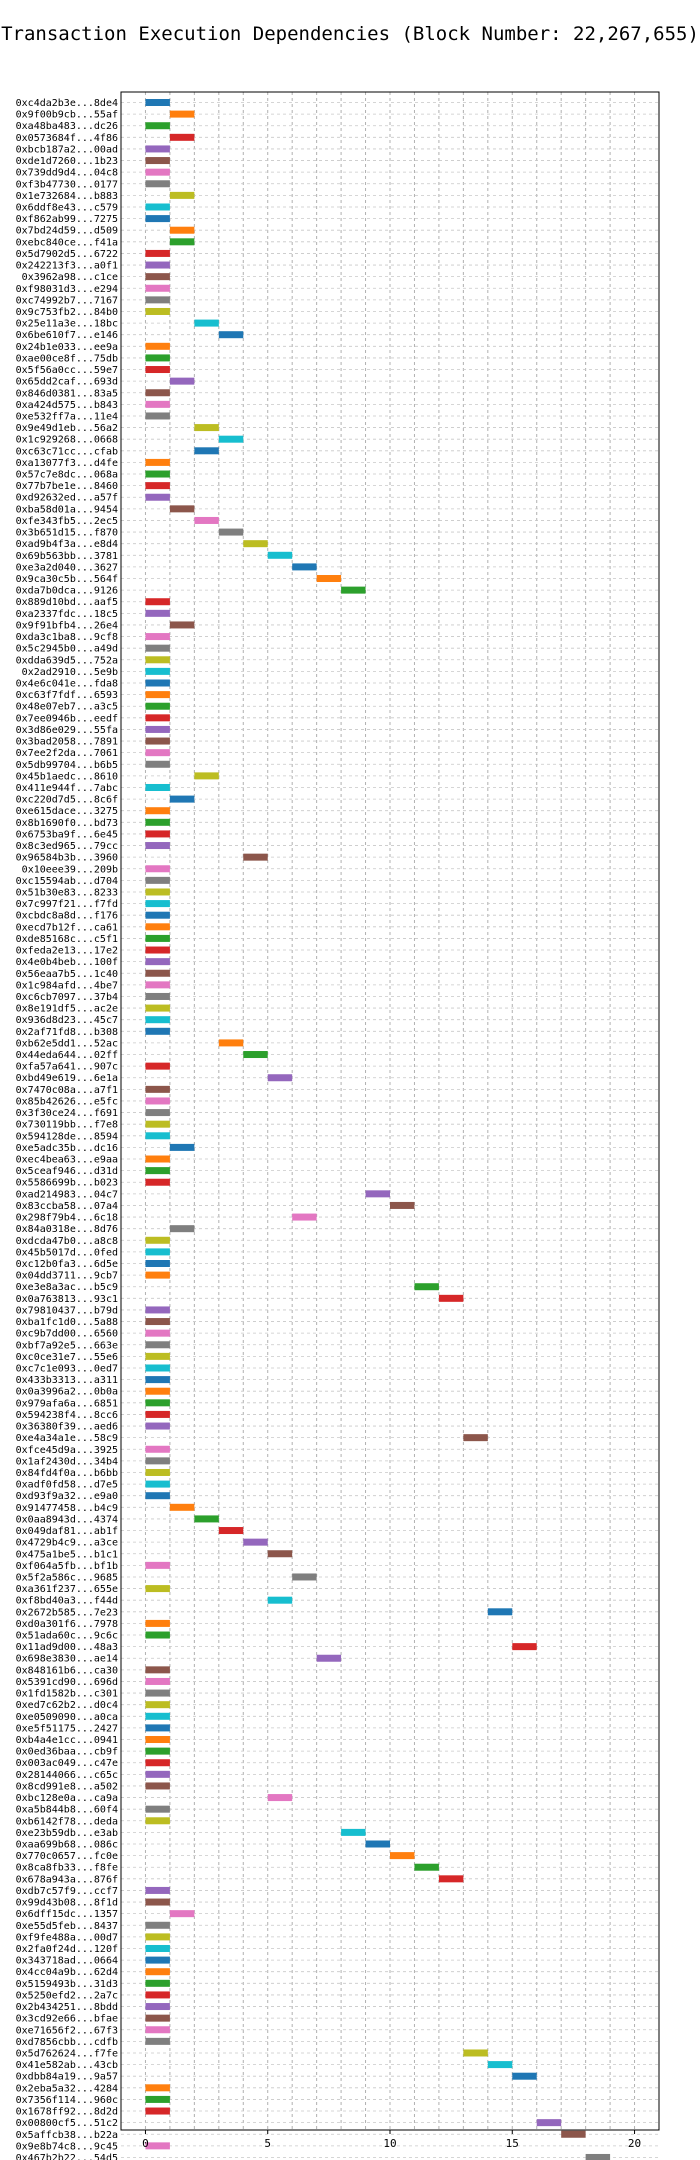 Image resolution: width=700 pixels, height=2160 pixels. I want to click on transaction-label: 0xe0509090...a0ca, so click(67, 1717).